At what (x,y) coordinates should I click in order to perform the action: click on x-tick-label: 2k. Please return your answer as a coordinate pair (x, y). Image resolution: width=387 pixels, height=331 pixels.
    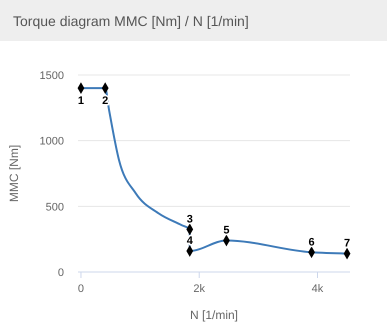
    Looking at the image, I should click on (199, 289).